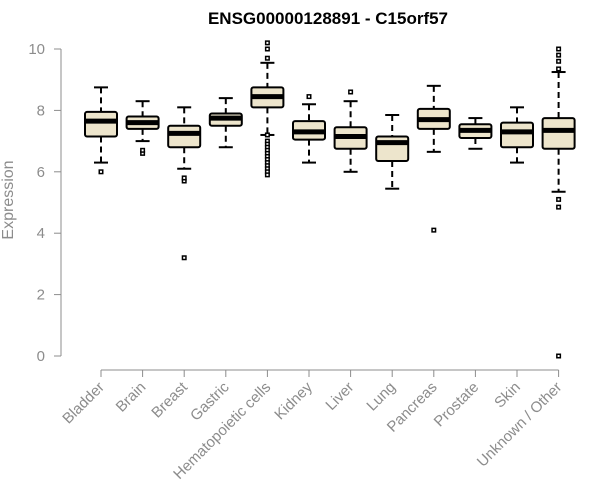  What do you see at coordinates (433, 158) in the screenshot?
I see `box-pancreas` at bounding box center [433, 158].